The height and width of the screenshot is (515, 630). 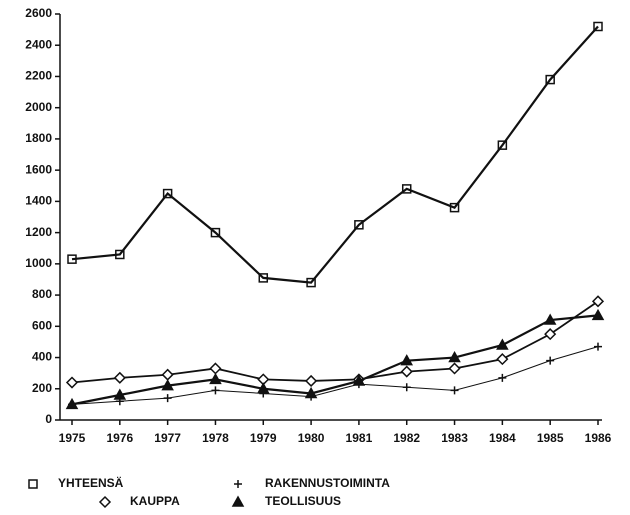 What do you see at coordinates (42, 357) in the screenshot?
I see `y-tick-label: 400` at bounding box center [42, 357].